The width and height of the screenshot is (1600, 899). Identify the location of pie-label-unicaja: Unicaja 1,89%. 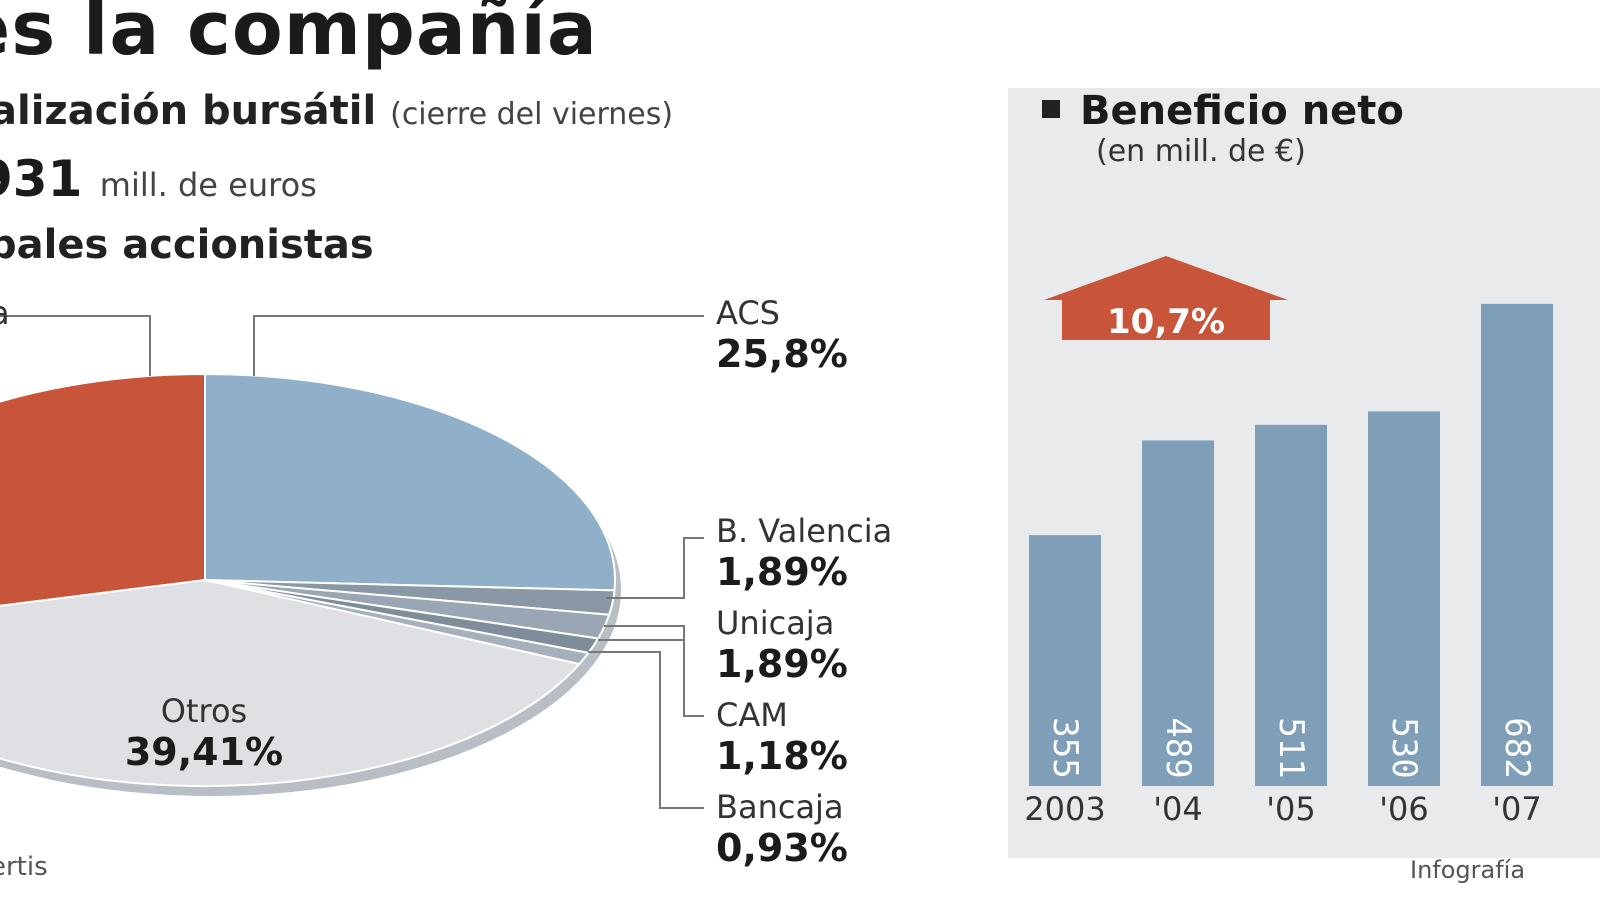
(782, 645).